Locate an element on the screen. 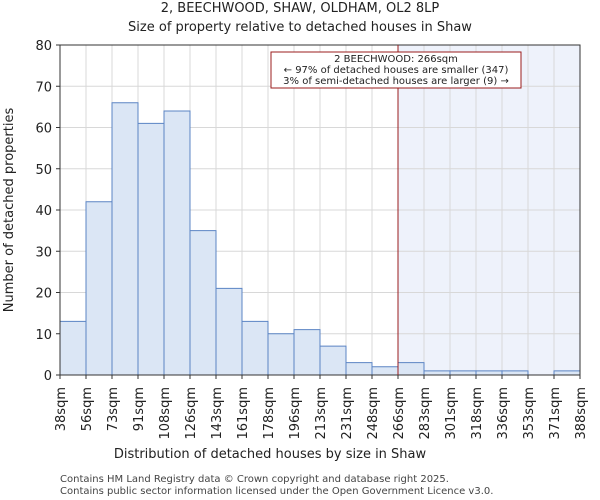 The image size is (600, 500). y-tick-label: 40 is located at coordinates (43, 211).